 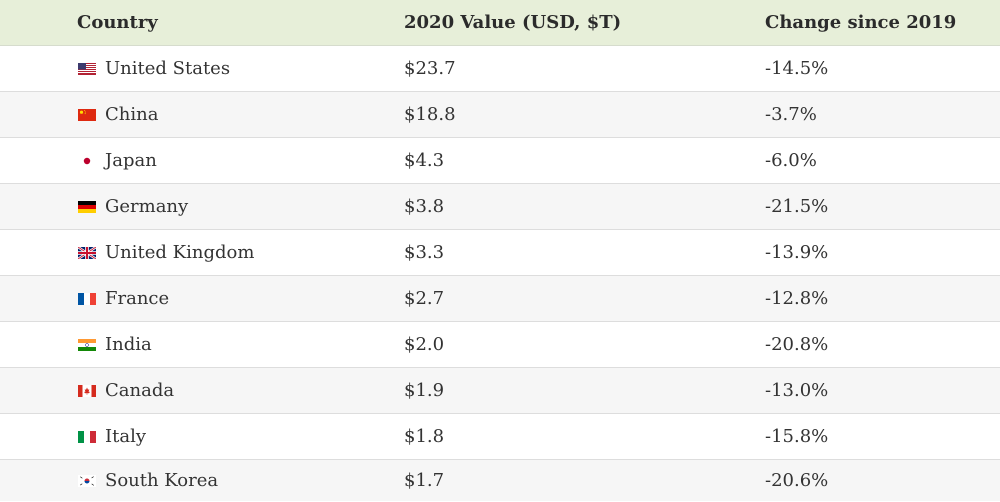 What do you see at coordinates (797, 252) in the screenshot?
I see `change-cell: -13.9%` at bounding box center [797, 252].